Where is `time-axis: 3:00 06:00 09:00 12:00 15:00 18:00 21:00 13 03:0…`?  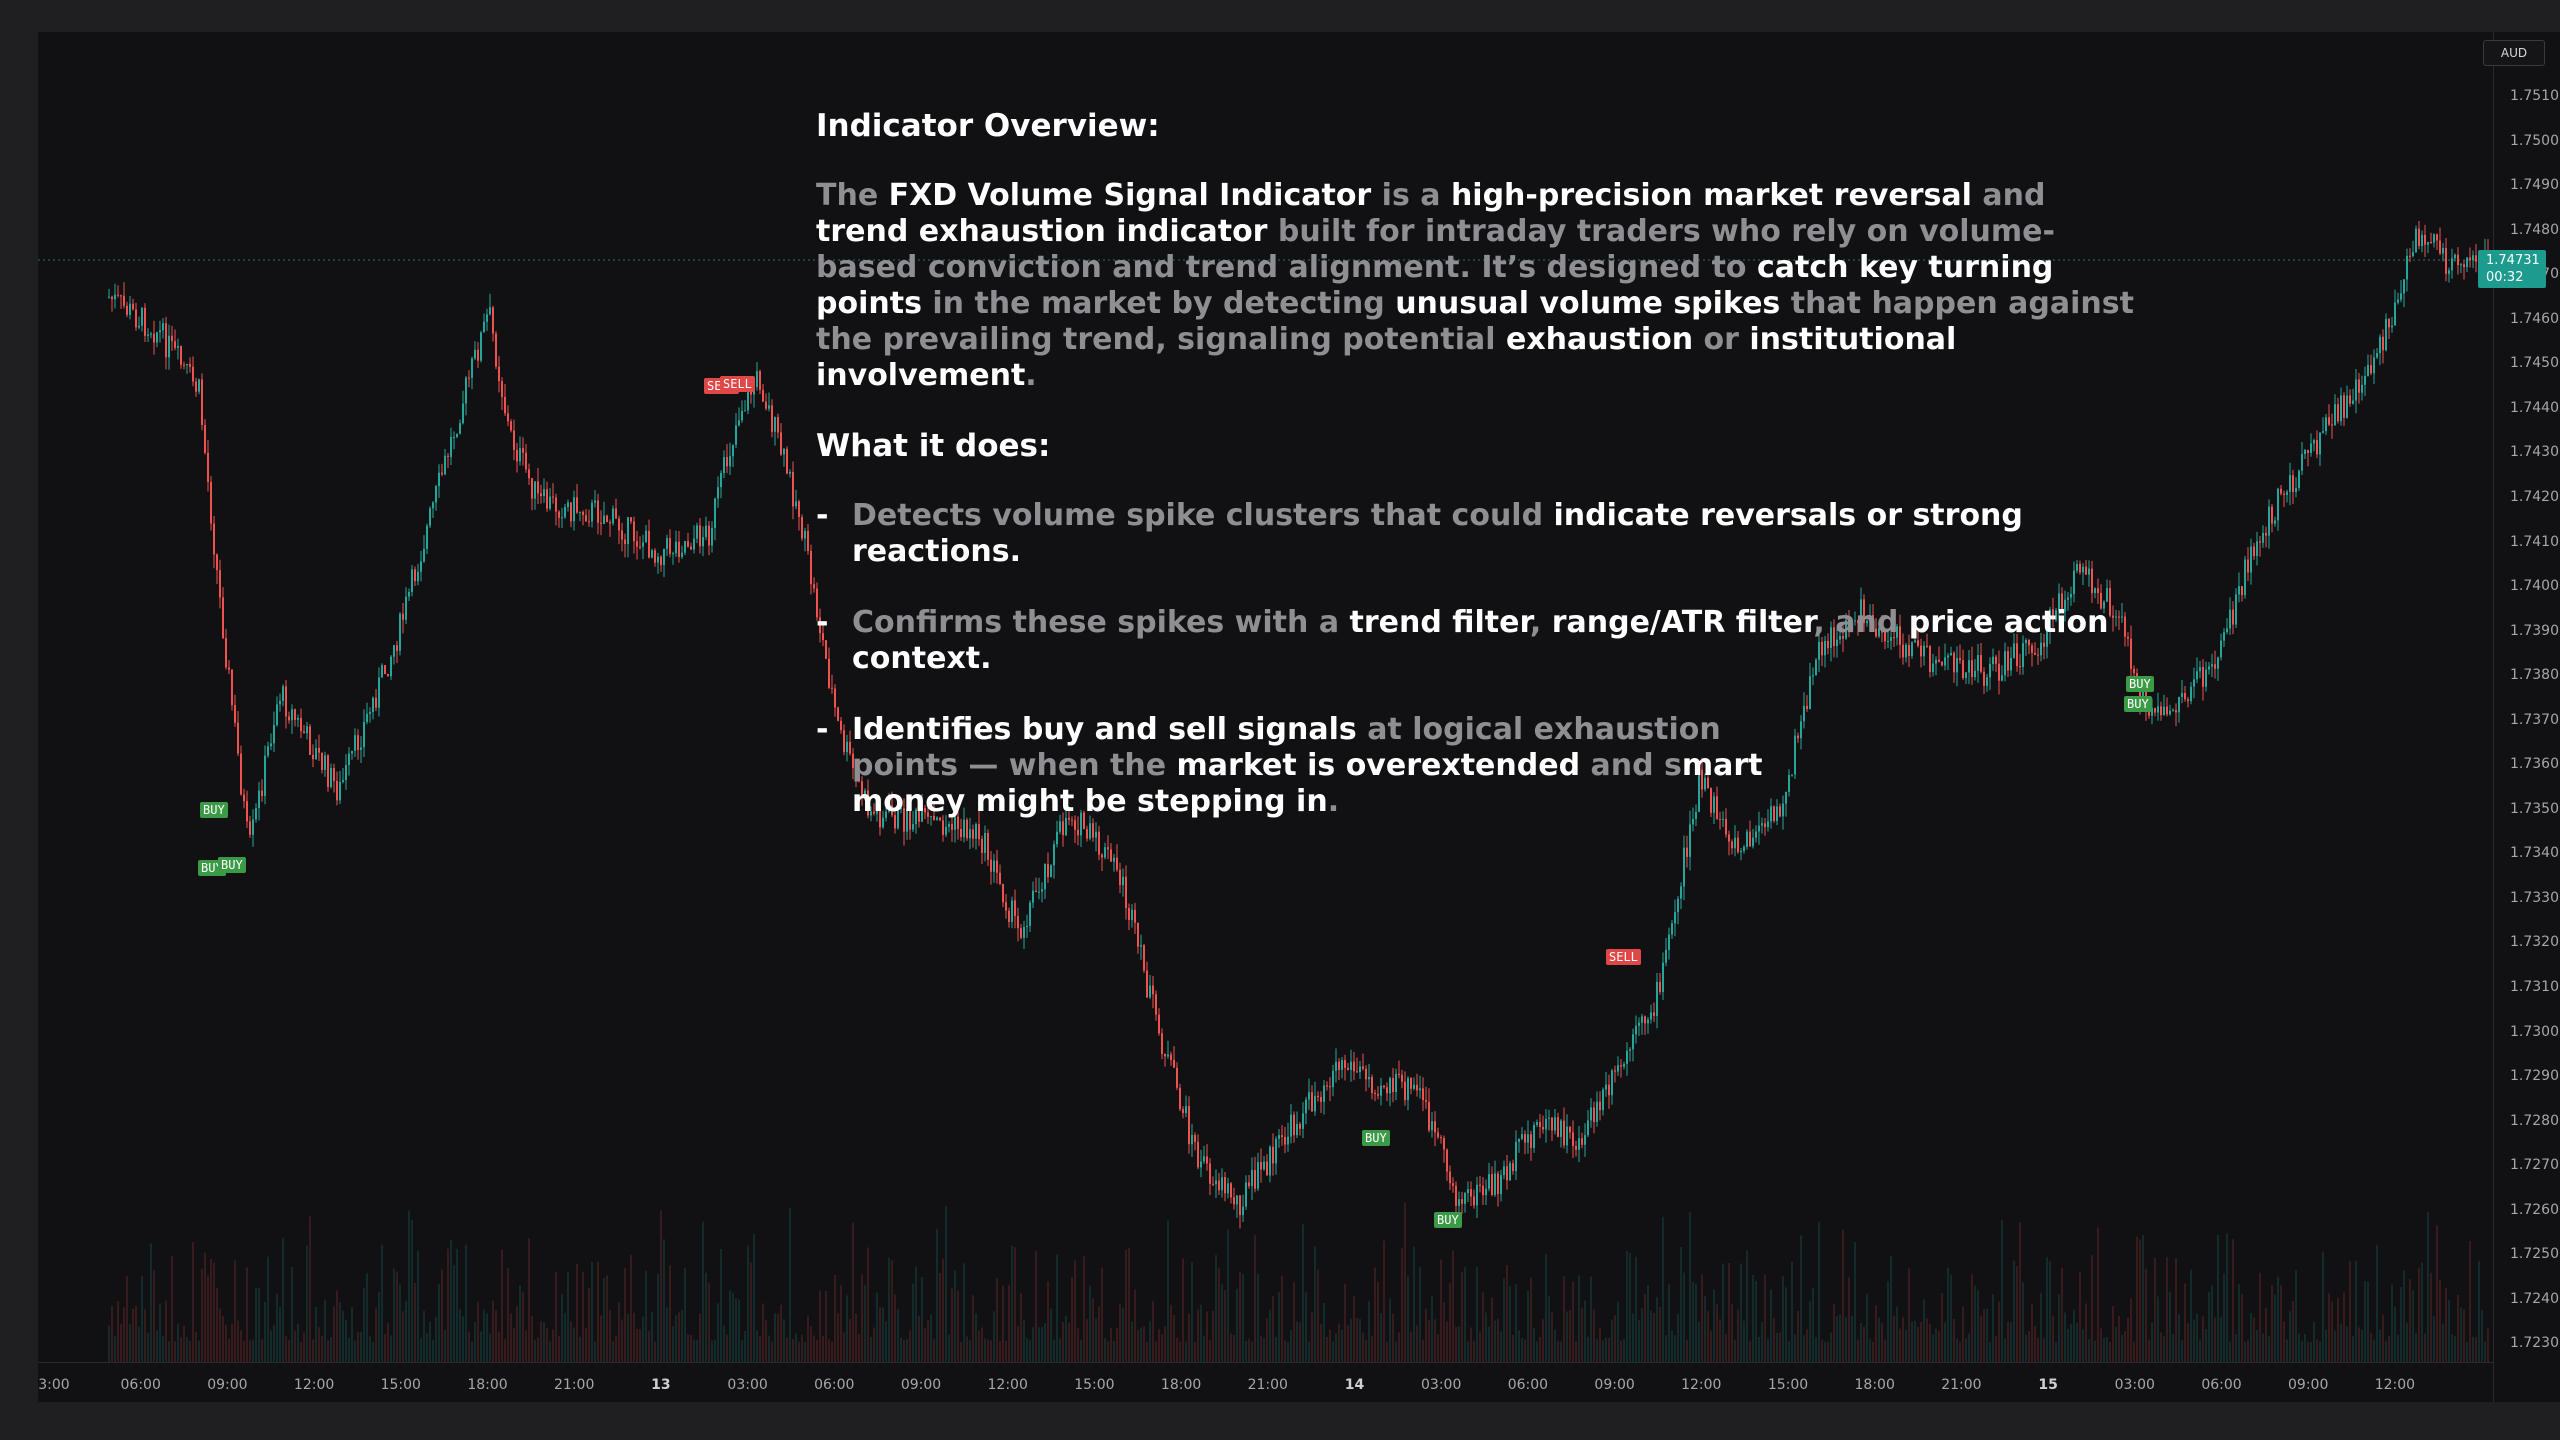
time-axis: 3:00 06:00 09:00 12:00 15:00 18:00 21:00 13 03:0… is located at coordinates (1265, 1382).